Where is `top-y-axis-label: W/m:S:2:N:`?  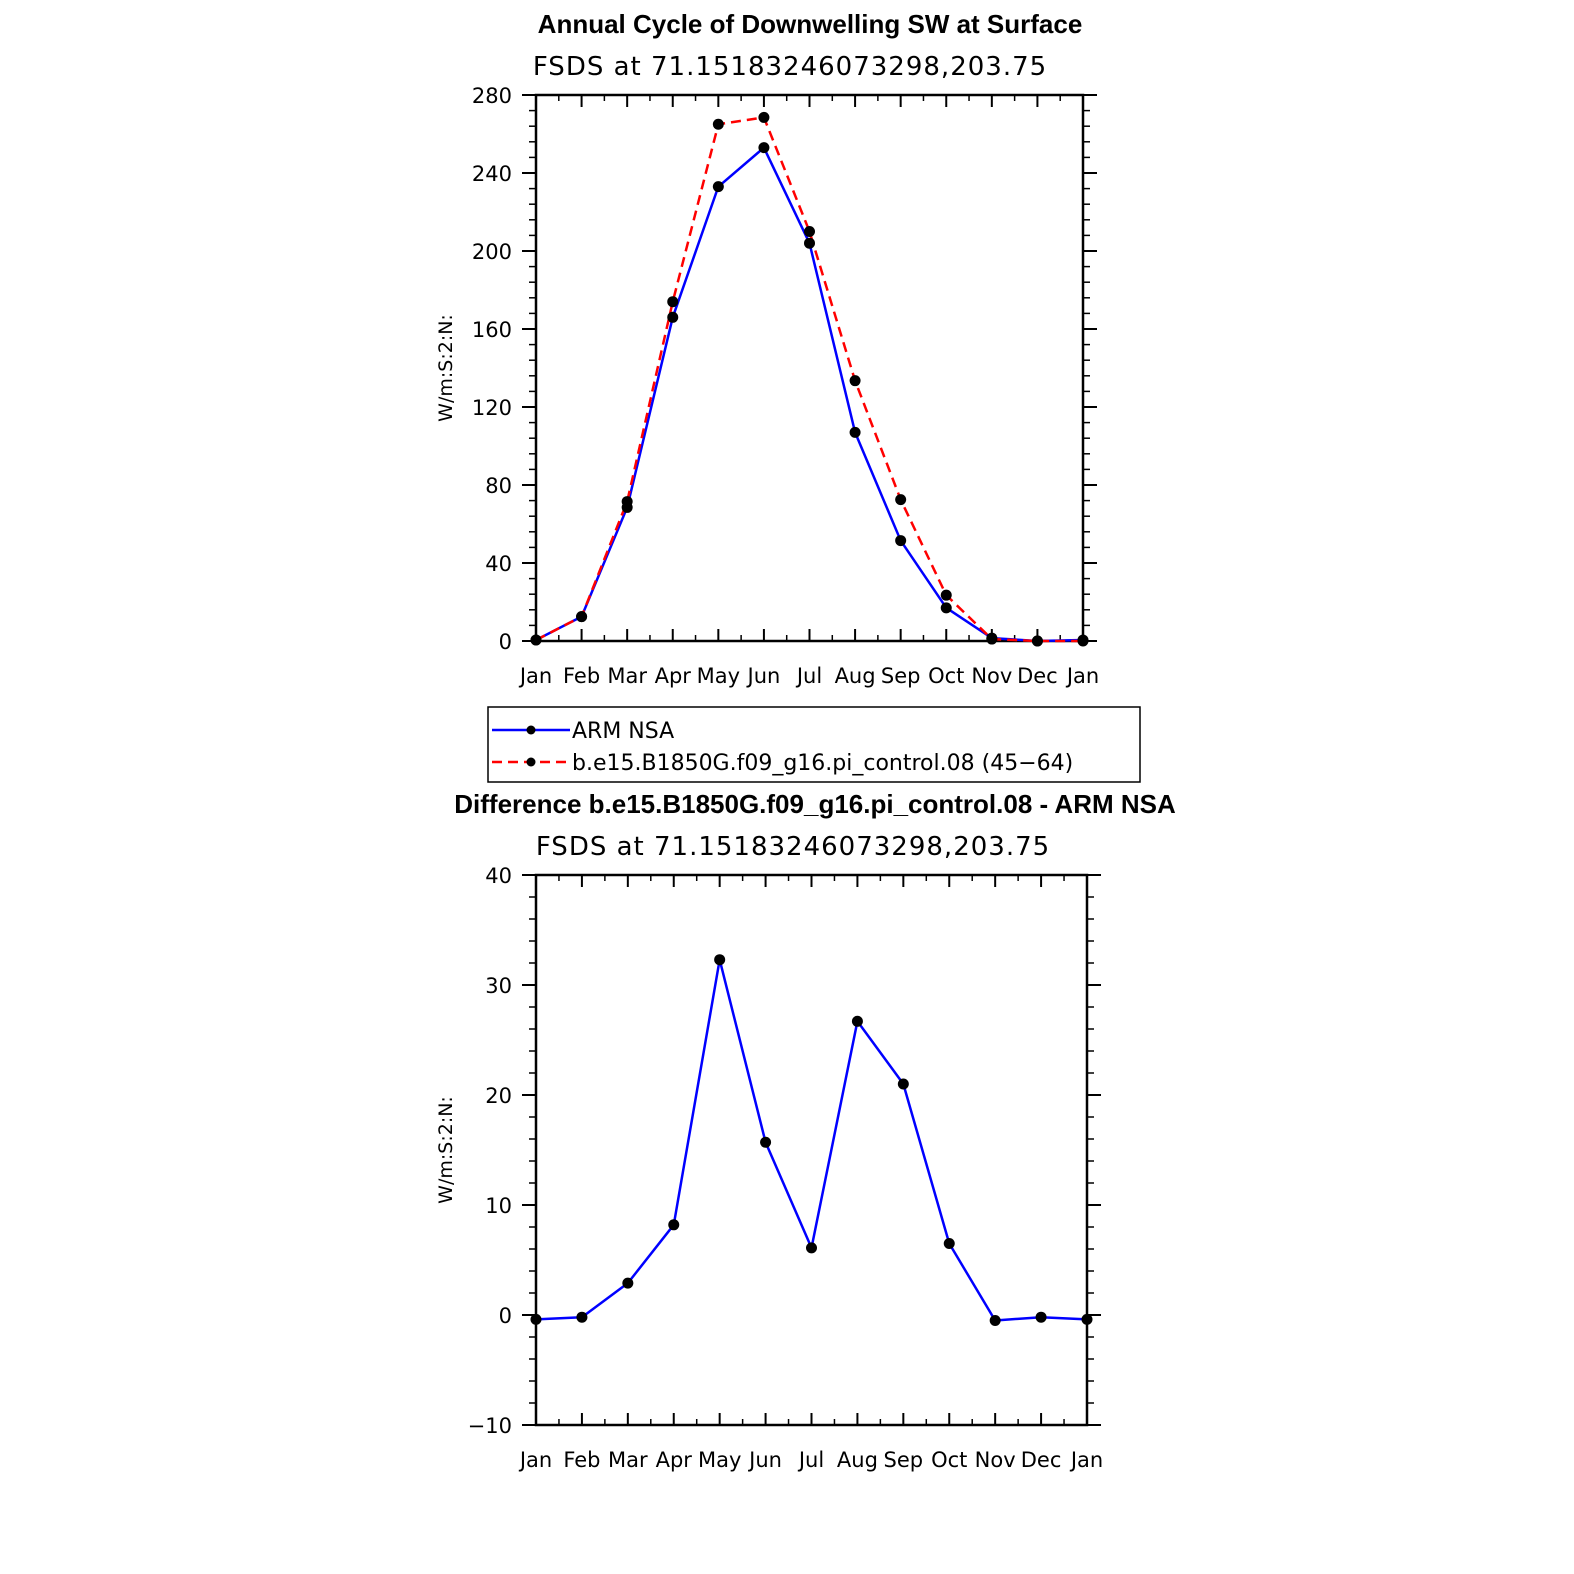
top-y-axis-label: W/m:S:2:N: is located at coordinates (446, 368).